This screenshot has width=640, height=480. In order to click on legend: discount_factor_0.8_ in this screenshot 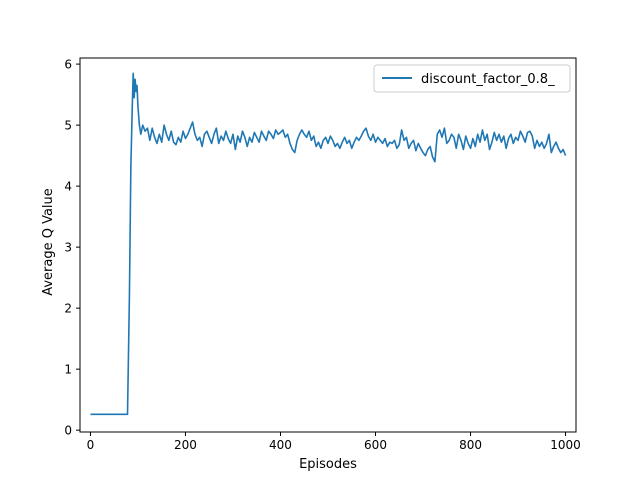, I will do `click(472, 78)`.